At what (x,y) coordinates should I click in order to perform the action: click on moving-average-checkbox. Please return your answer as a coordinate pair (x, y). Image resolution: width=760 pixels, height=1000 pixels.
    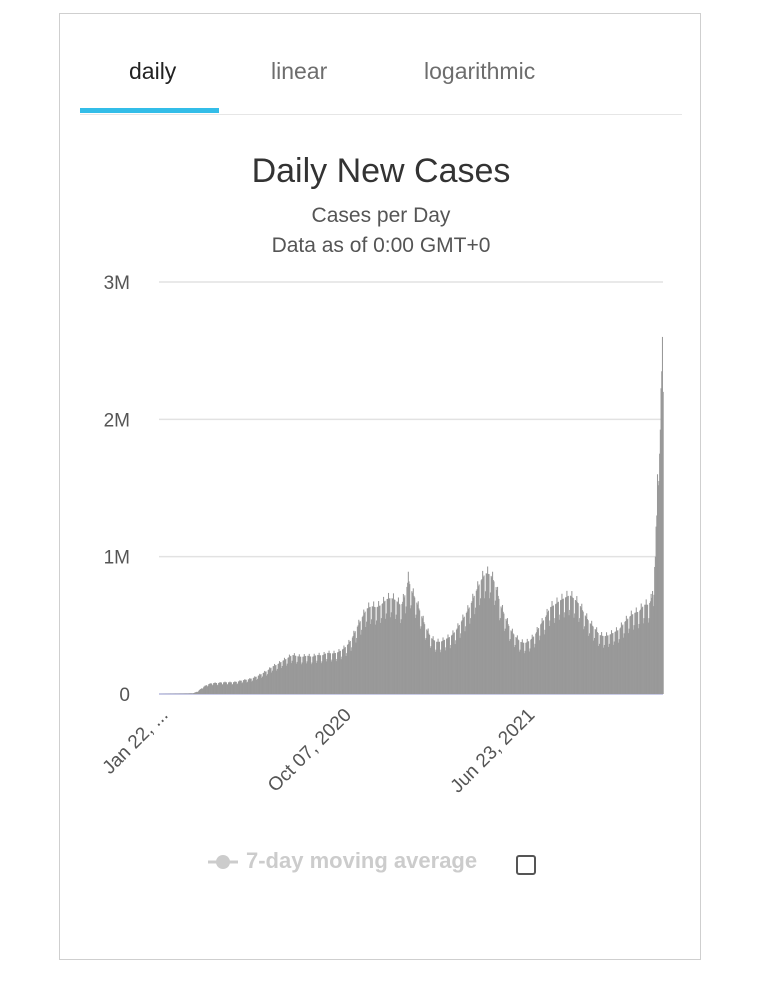
    Looking at the image, I should click on (526, 865).